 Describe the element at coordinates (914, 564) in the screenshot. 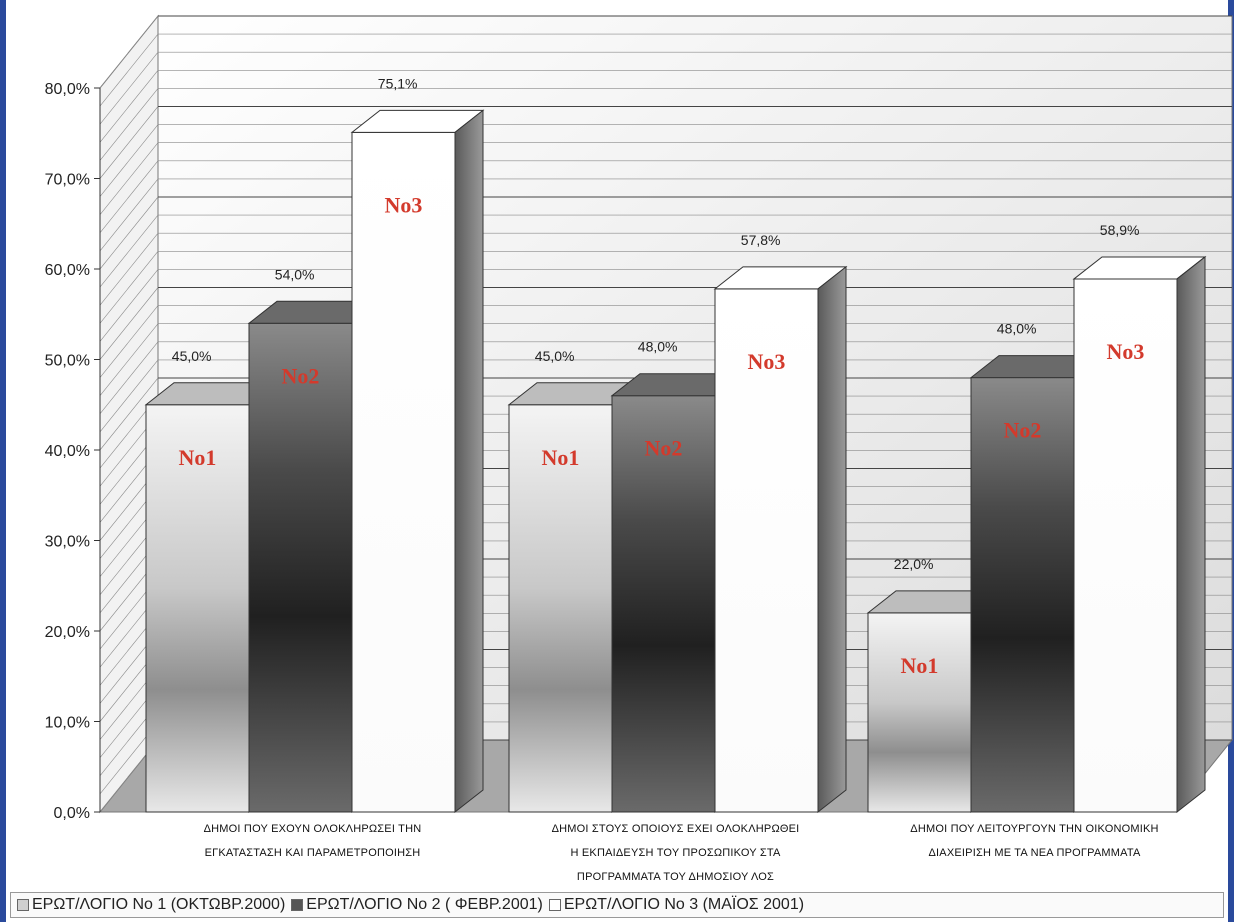

I see `bar-value-label: 22,0%` at that location.